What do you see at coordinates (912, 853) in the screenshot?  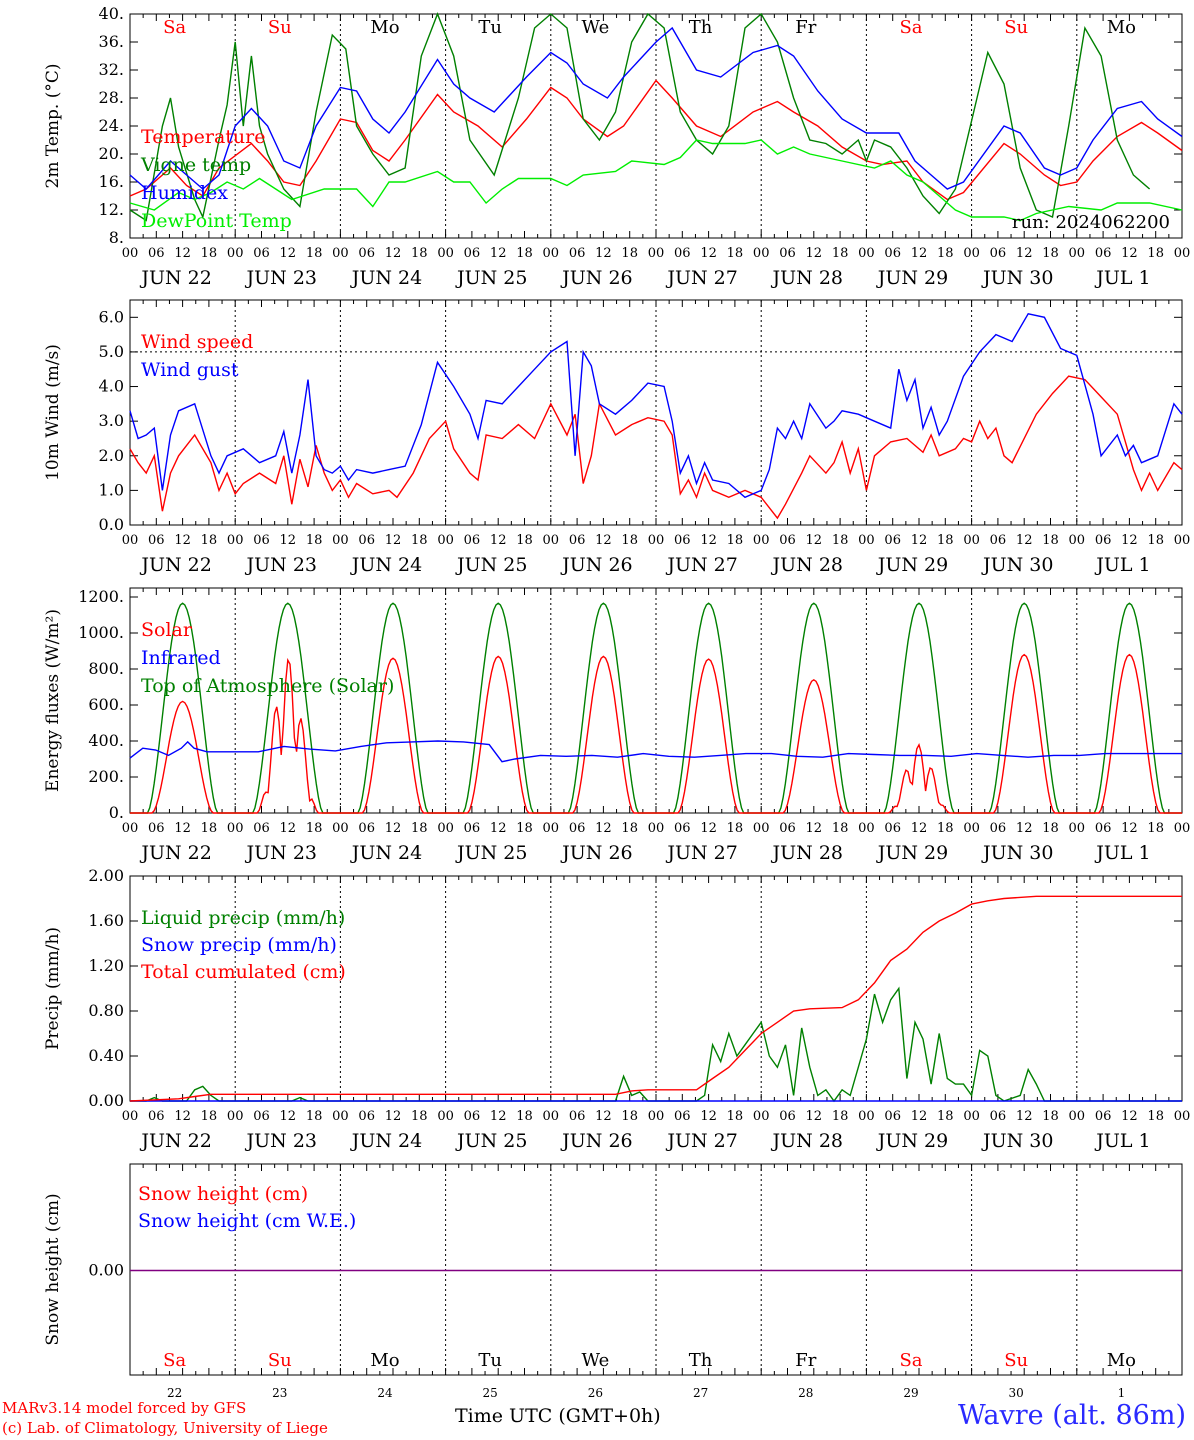 I see `date-label: JUN 29` at bounding box center [912, 853].